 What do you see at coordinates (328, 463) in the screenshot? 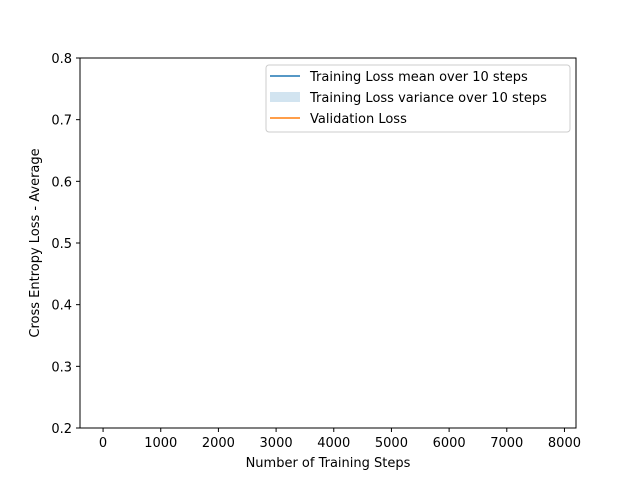
I see `x-axis-label: Number of Training Steps` at bounding box center [328, 463].